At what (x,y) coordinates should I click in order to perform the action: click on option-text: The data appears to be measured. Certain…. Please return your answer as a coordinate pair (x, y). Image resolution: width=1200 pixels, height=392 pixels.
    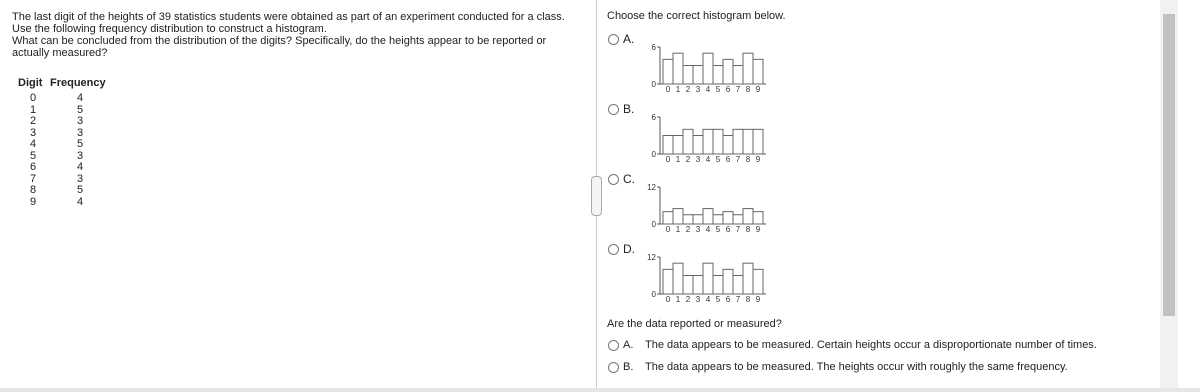
    Looking at the image, I should click on (871, 345).